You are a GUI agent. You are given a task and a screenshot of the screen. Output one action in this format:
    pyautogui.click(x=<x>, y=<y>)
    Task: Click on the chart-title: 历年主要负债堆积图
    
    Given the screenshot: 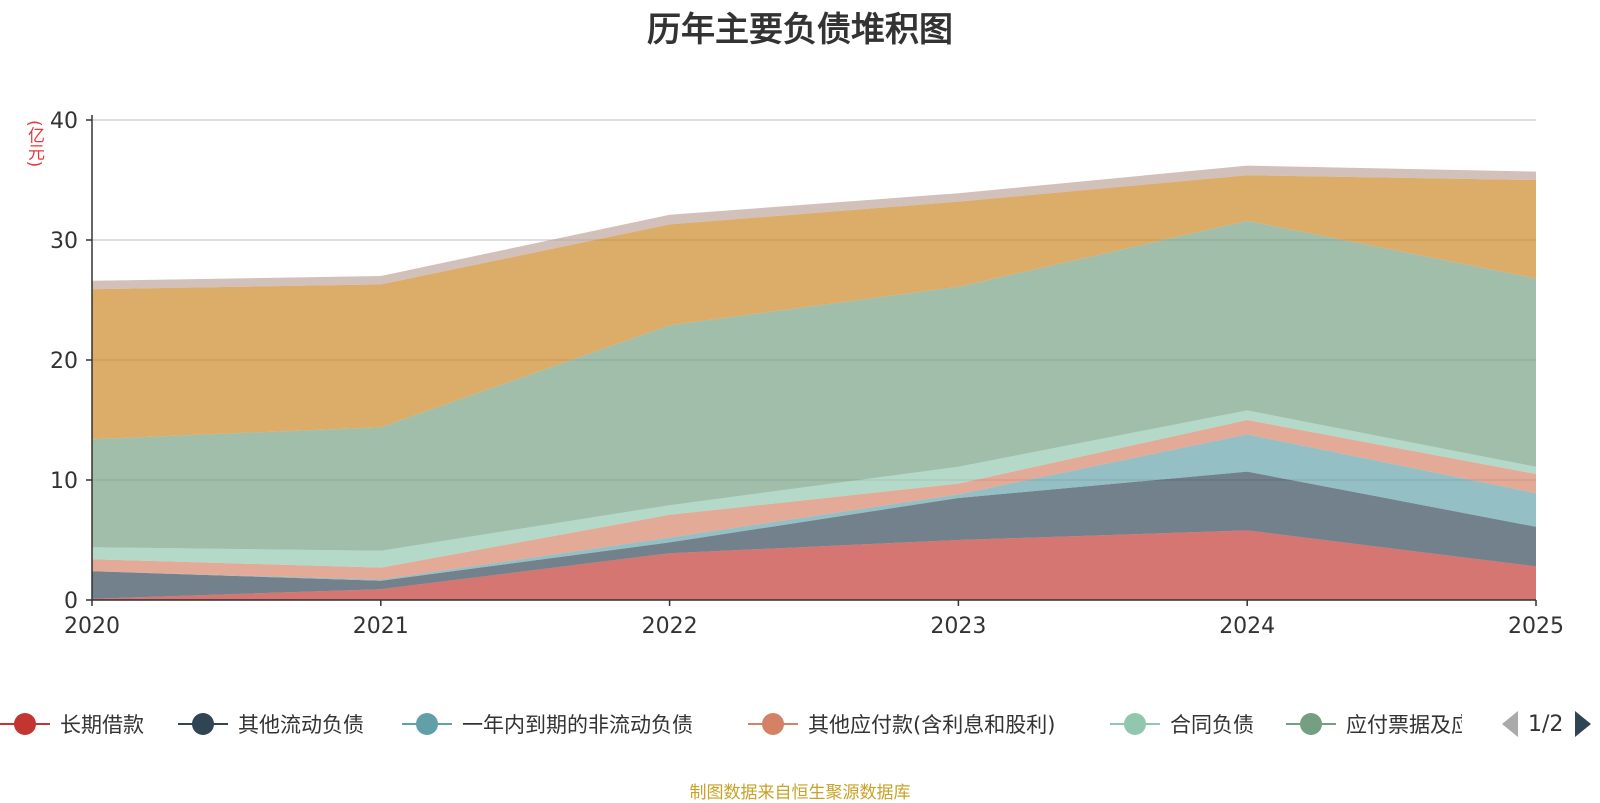 What is the action you would take?
    pyautogui.click(x=800, y=30)
    